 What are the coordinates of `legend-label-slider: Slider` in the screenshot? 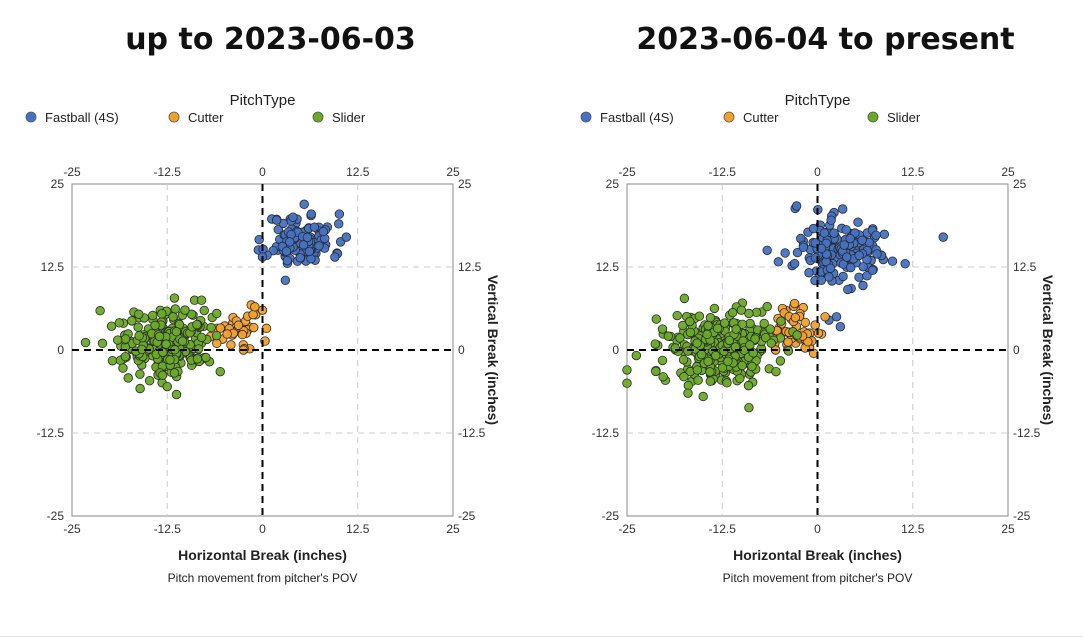 It's located at (349, 117).